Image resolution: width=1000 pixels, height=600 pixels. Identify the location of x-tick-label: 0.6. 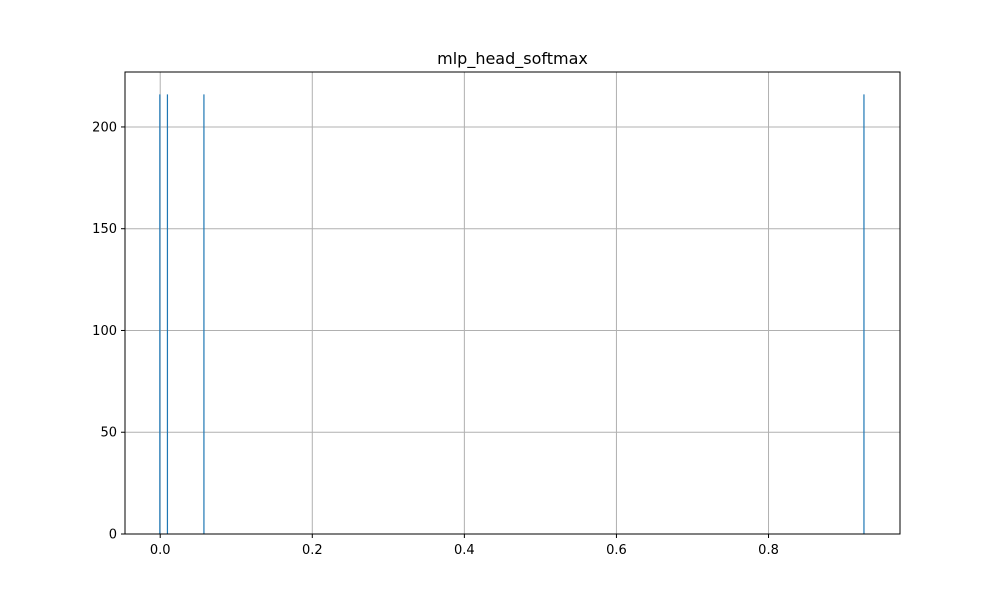
(616, 550).